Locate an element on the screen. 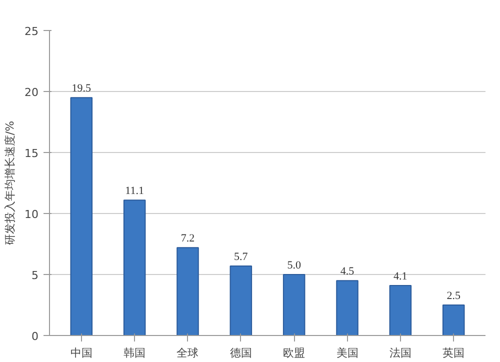 This screenshot has width=500, height=362. y-axis-title: 研发投入年均增长速度/% is located at coordinates (10, 183).